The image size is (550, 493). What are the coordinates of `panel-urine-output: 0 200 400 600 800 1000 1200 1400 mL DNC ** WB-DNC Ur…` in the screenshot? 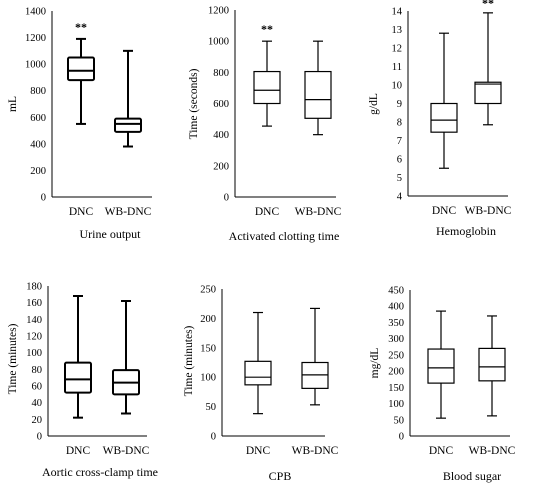 It's located at (79, 124).